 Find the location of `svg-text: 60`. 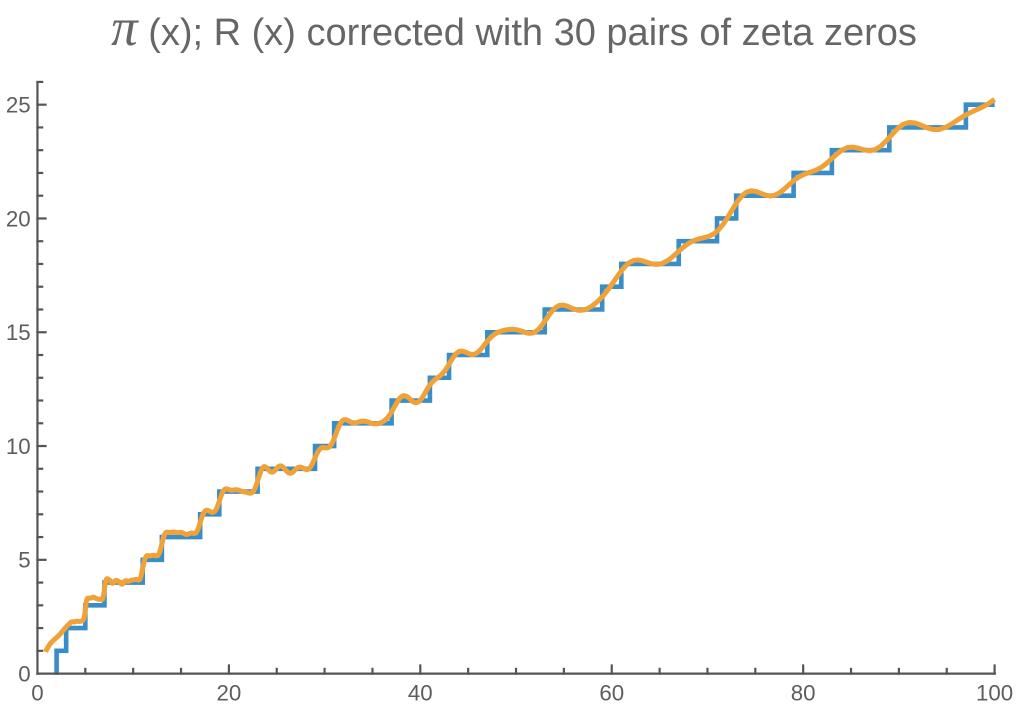

svg-text: 60 is located at coordinates (611, 693).